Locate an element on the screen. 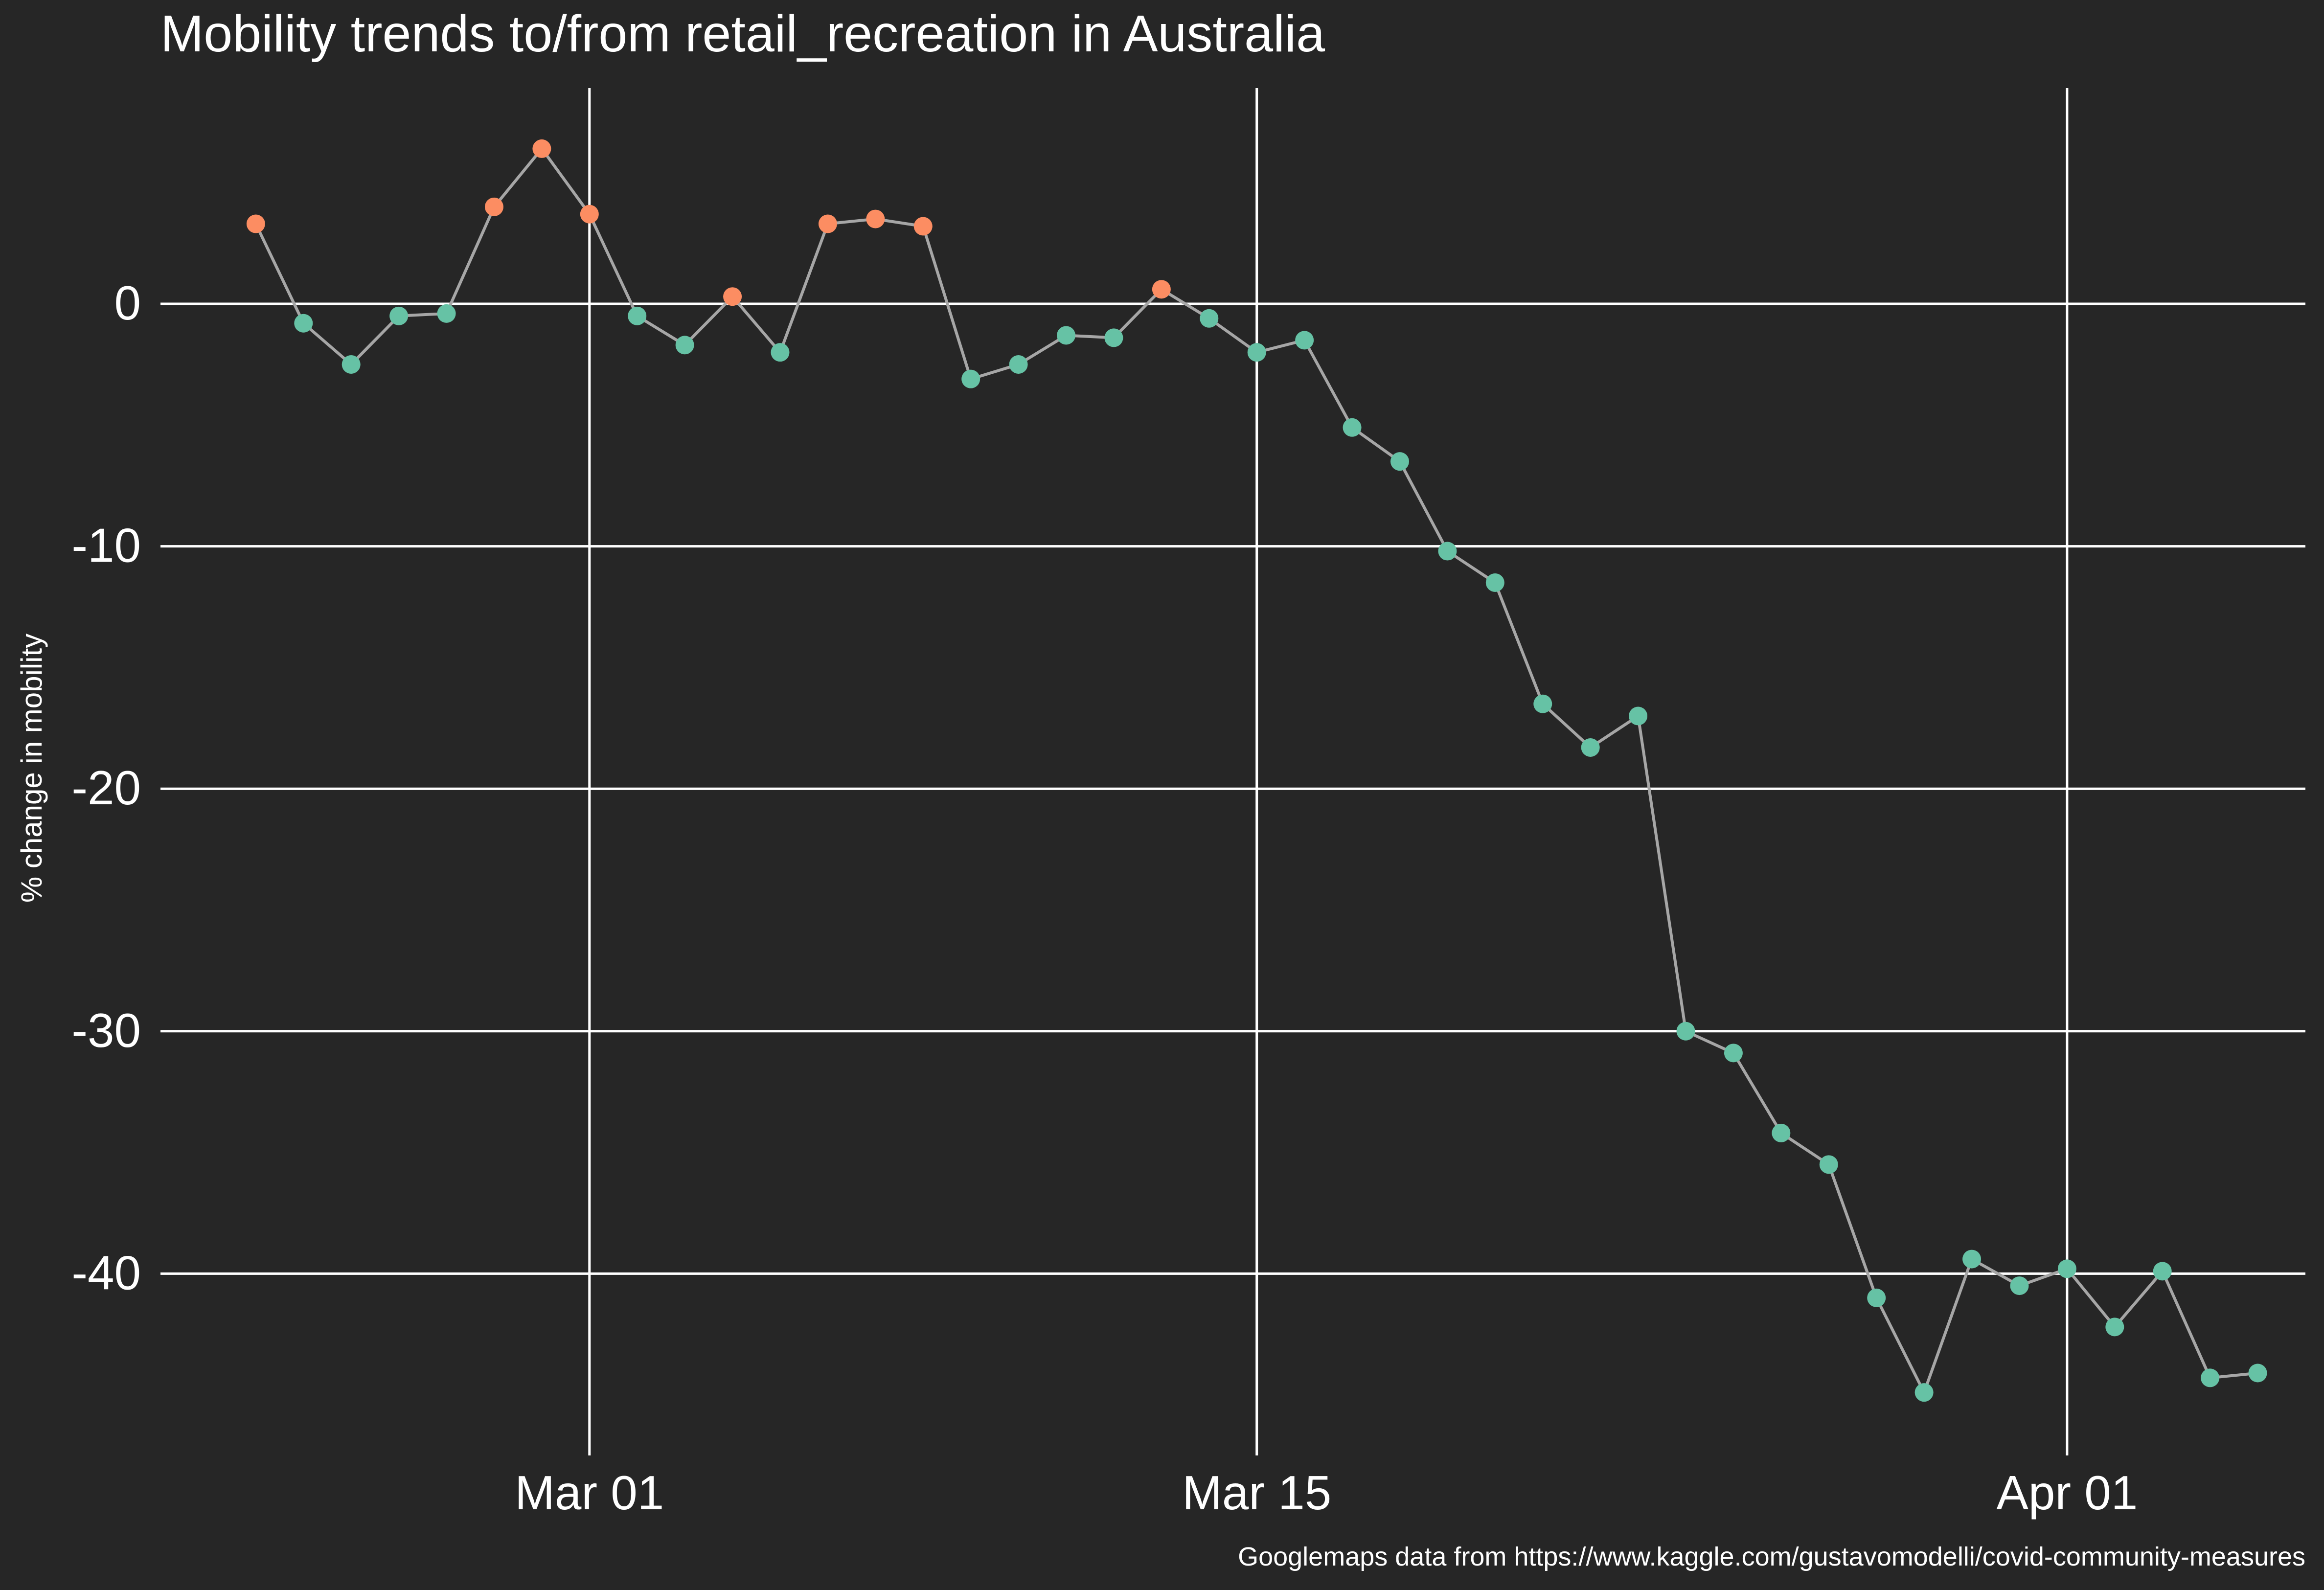  y-tick-label: 0 is located at coordinates (128, 303).